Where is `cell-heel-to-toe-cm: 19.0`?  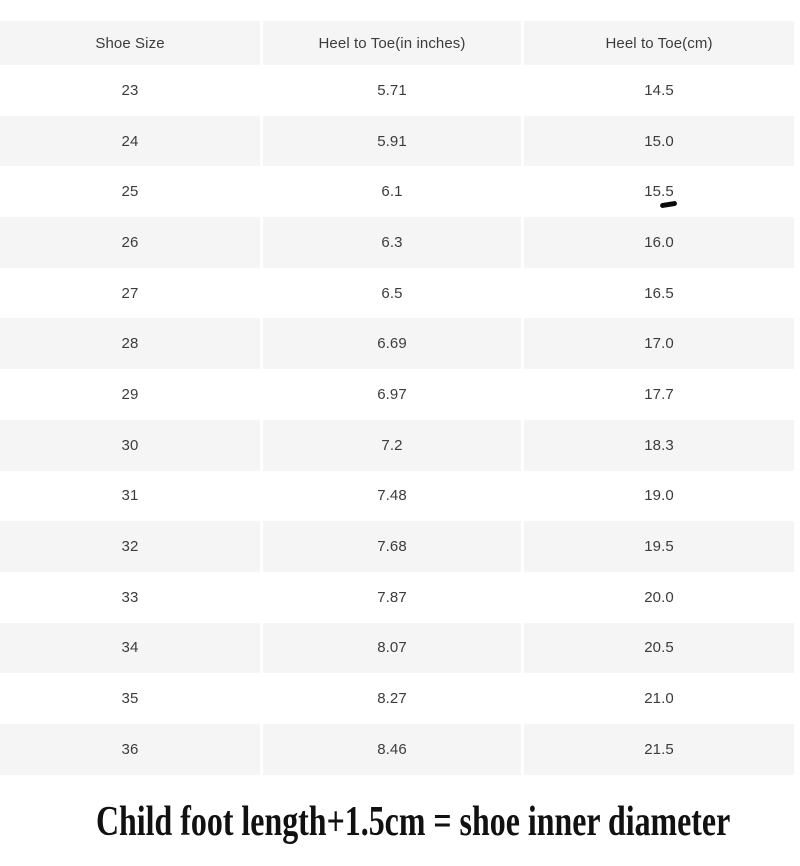 cell-heel-to-toe-cm: 19.0 is located at coordinates (659, 496).